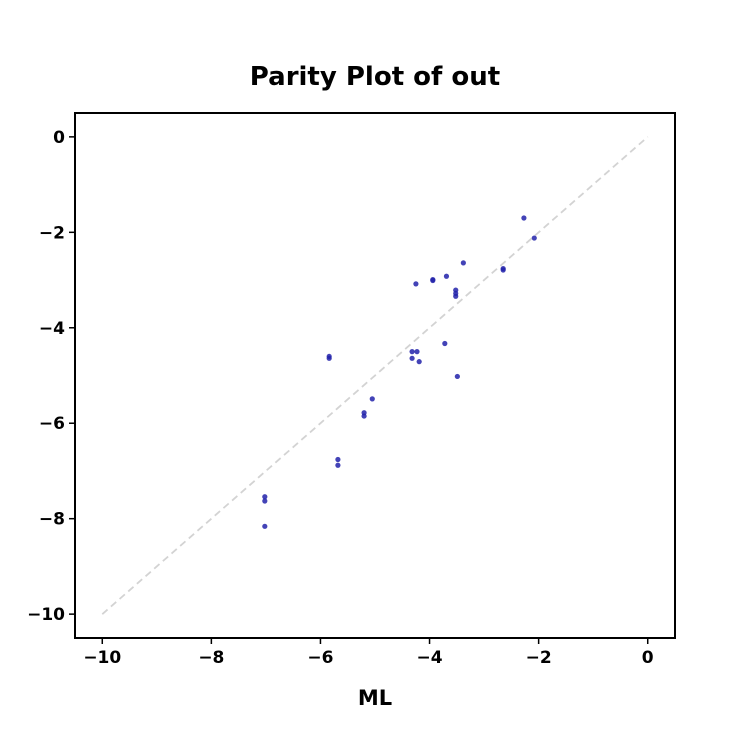 The image size is (750, 750). Describe the element at coordinates (211, 658) in the screenshot. I see `x-tick-label: −8` at that location.